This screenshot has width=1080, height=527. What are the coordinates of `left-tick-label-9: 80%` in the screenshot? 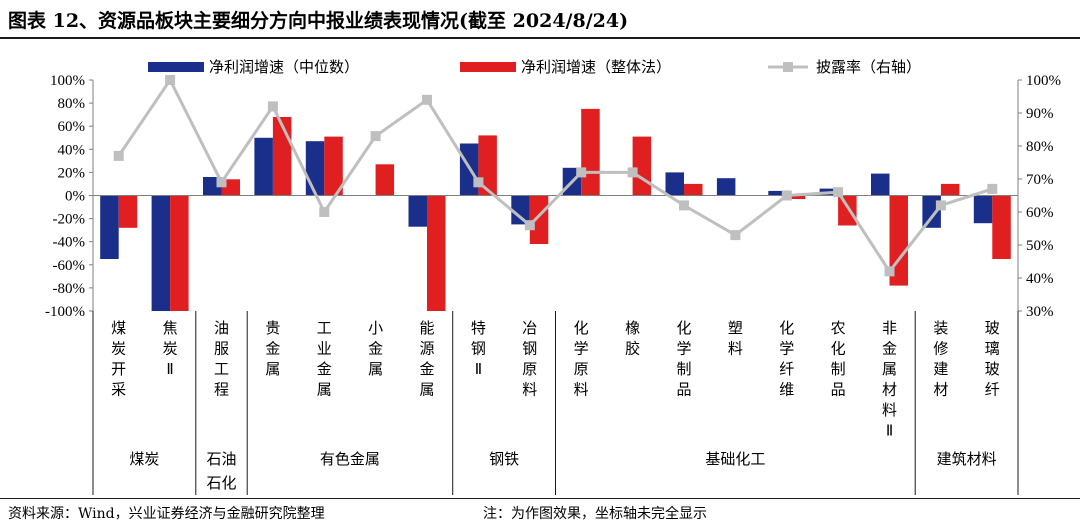 It's located at (72, 104).